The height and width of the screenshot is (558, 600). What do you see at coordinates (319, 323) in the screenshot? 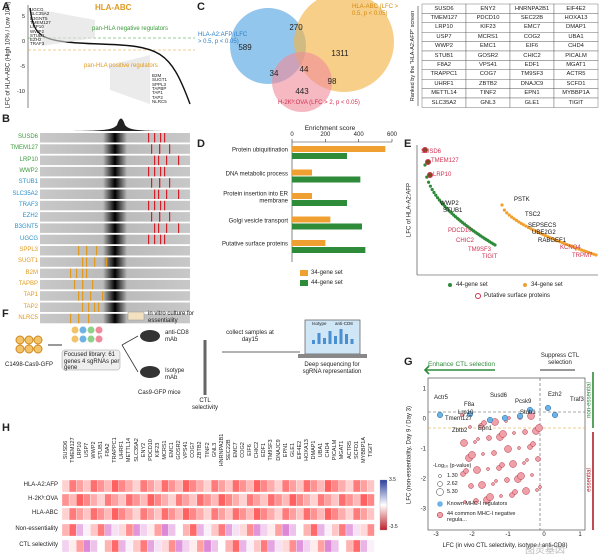
I see `caption: Isotype` at bounding box center [319, 323].